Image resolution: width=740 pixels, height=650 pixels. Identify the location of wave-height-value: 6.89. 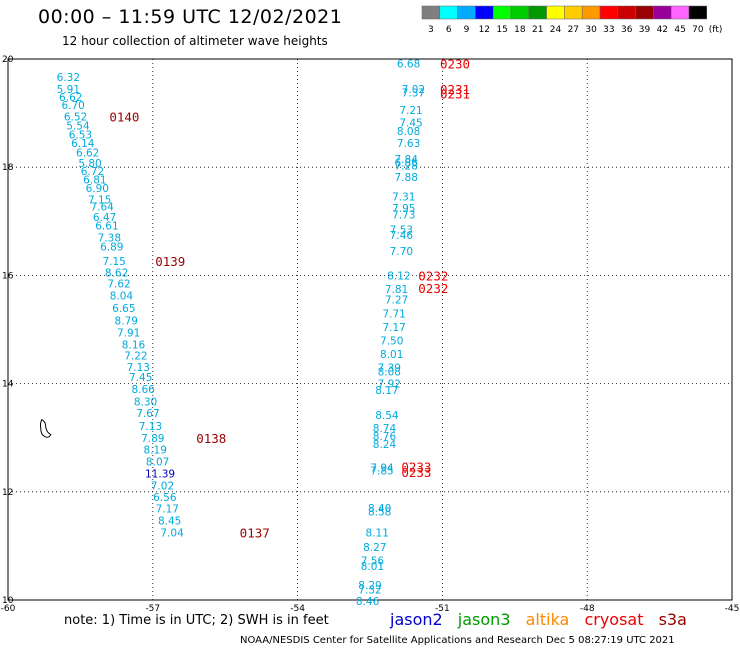
(111, 248).